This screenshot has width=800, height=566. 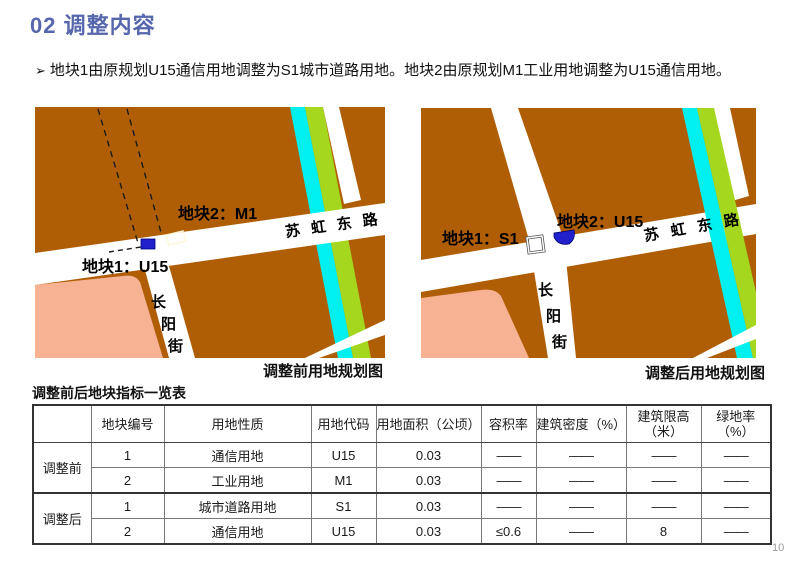 What do you see at coordinates (343, 505) in the screenshot?
I see `cell-land-code: S1` at bounding box center [343, 505].